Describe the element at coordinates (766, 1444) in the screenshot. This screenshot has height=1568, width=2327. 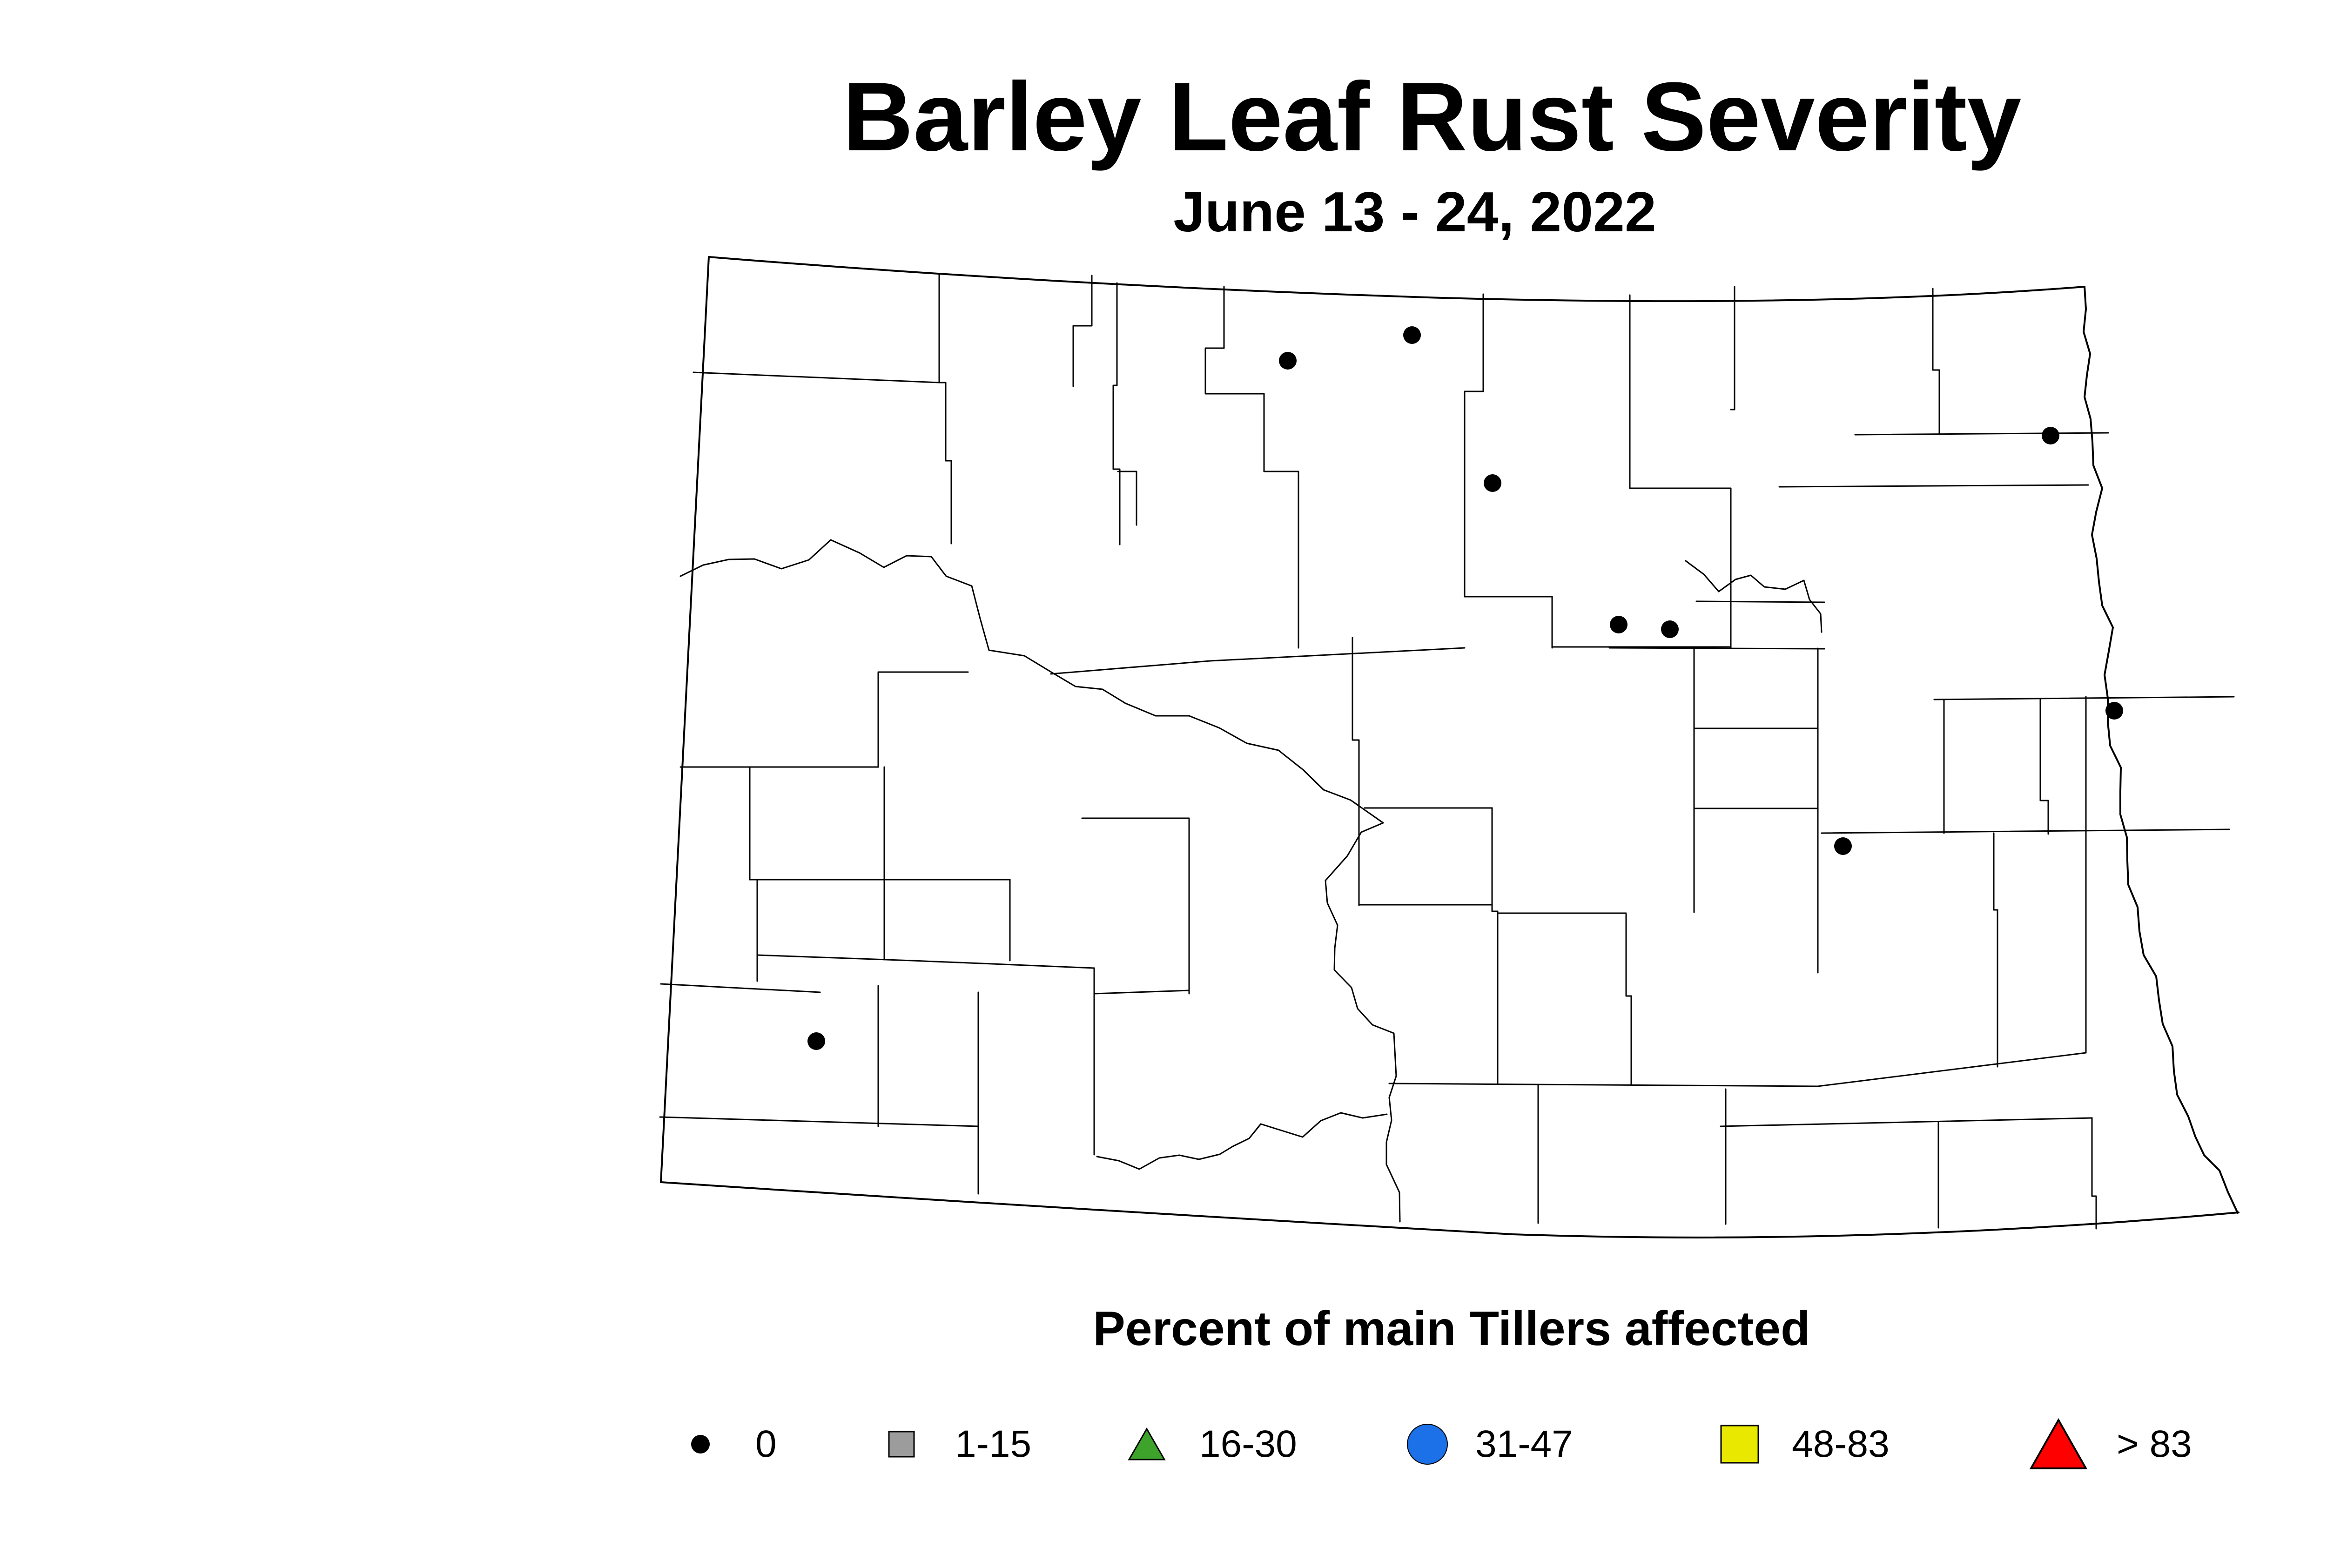
I see `legend-label: 0` at that location.